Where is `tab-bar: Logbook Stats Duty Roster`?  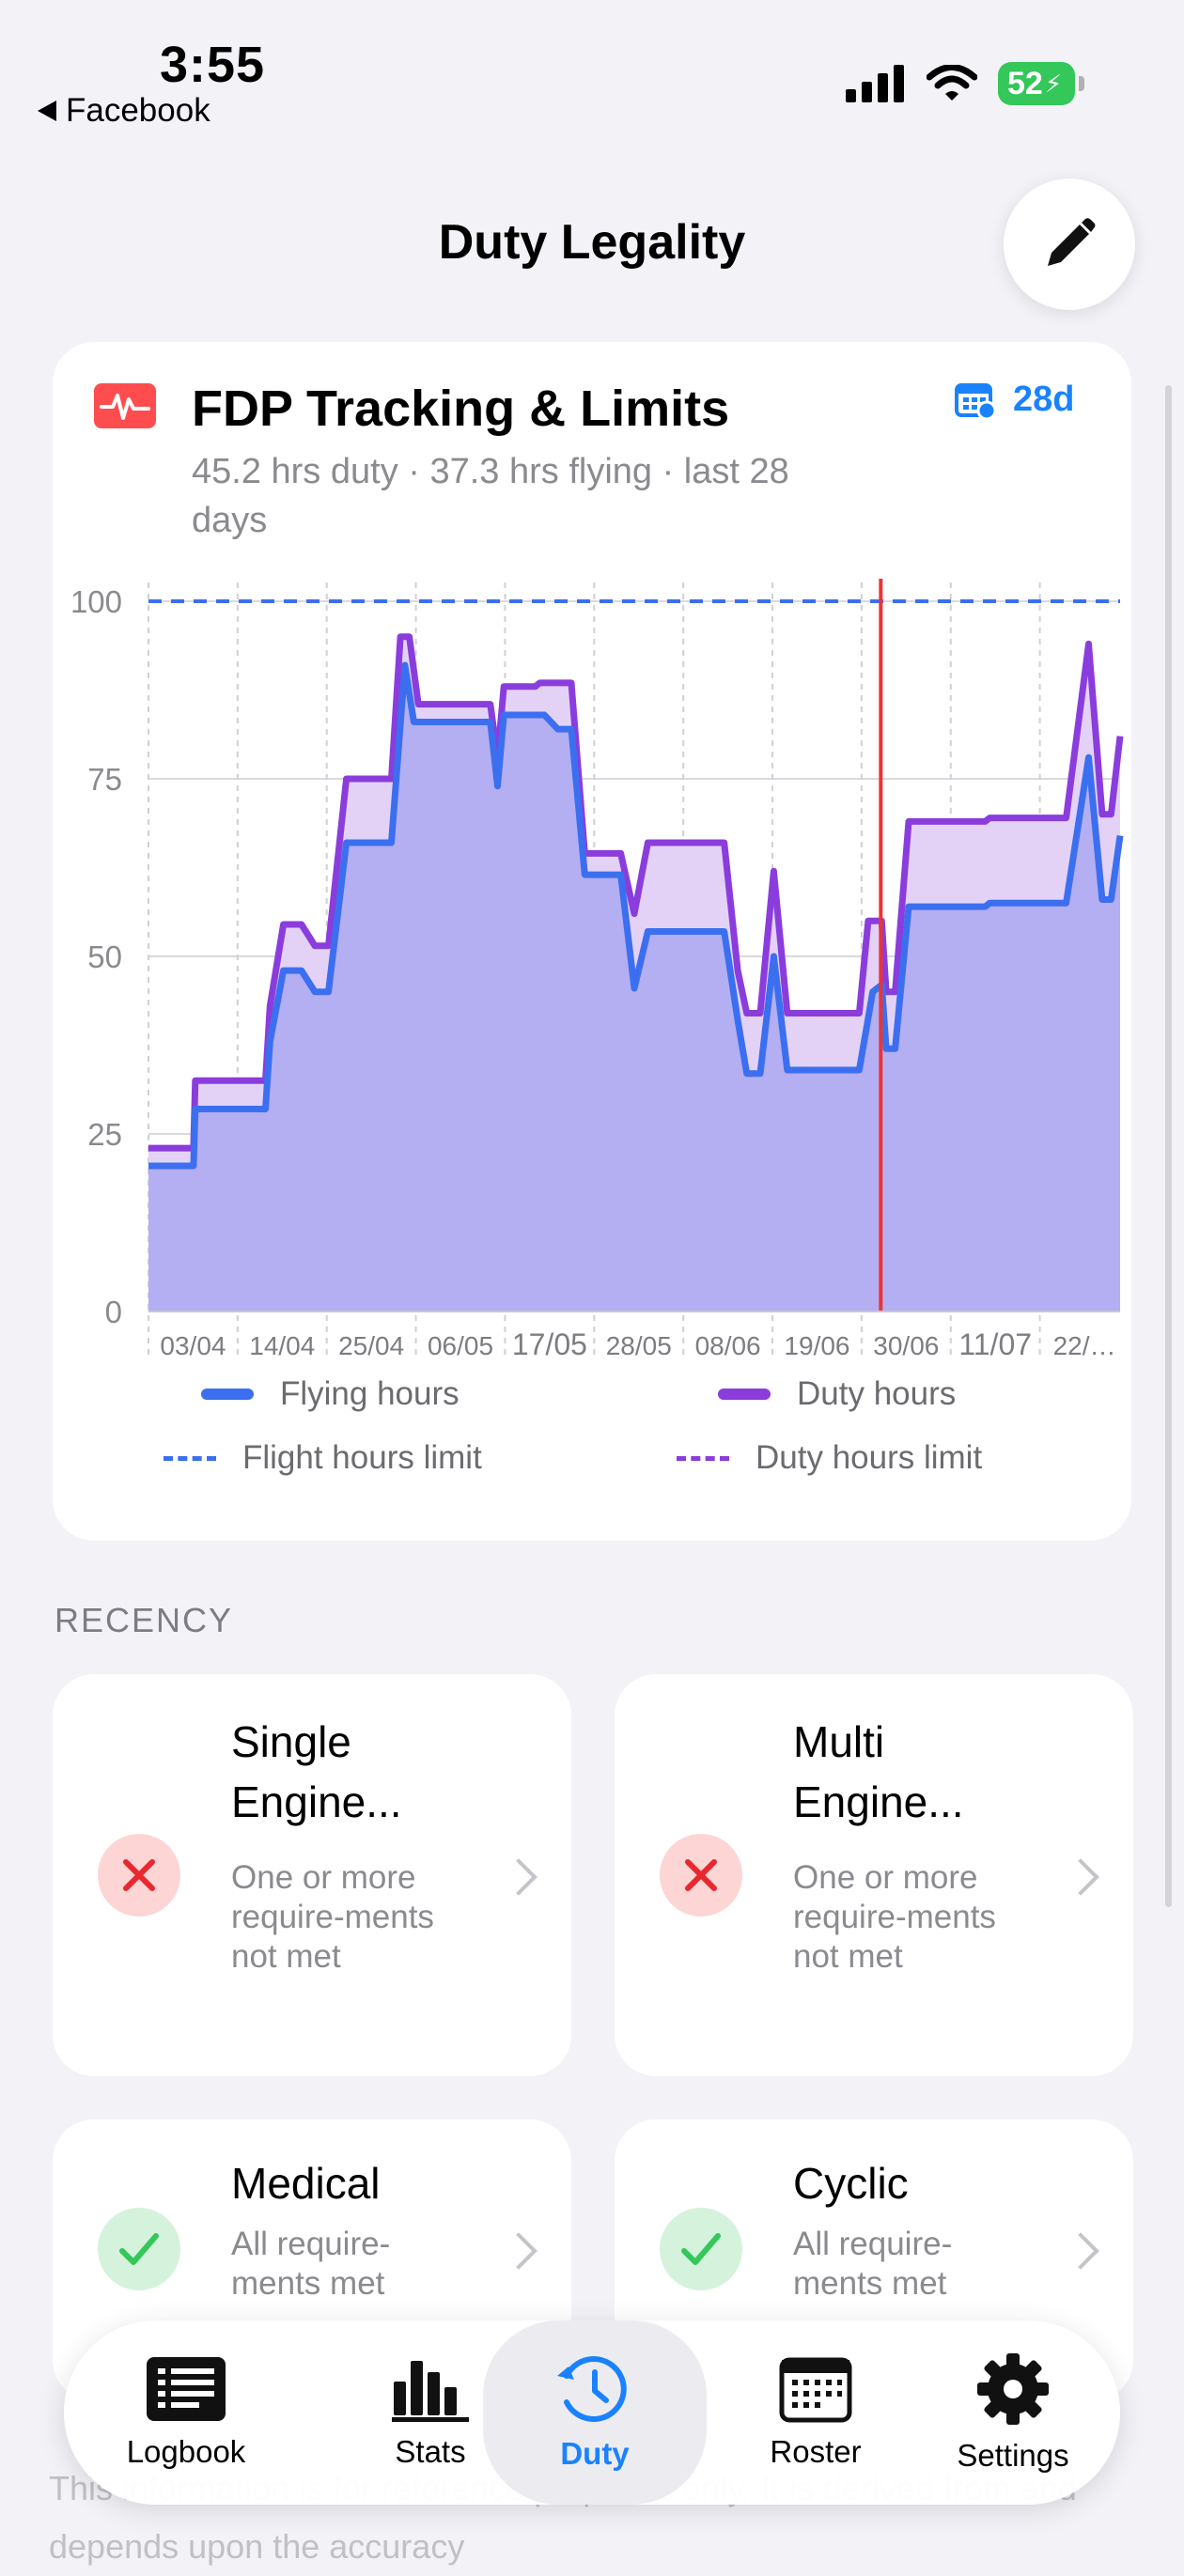 tab-bar: Logbook Stats Duty Roster is located at coordinates (592, 2412).